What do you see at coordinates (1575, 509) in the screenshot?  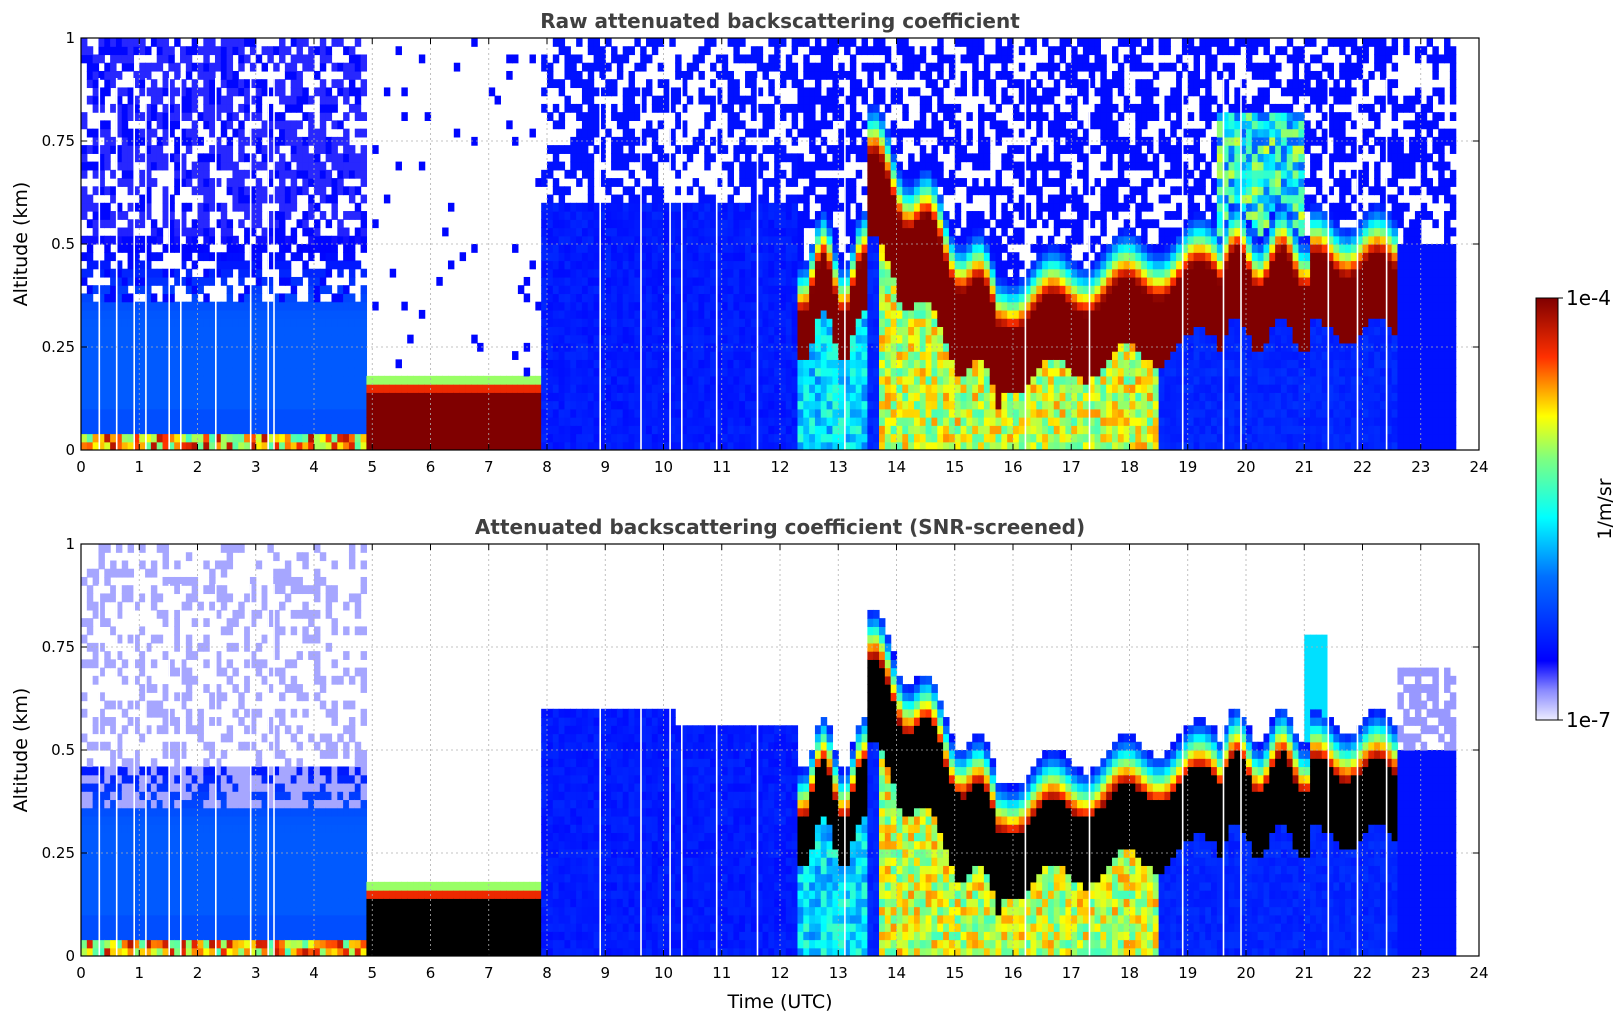 I see `colorbar: 1e-4 1e-7 1/m/sr` at bounding box center [1575, 509].